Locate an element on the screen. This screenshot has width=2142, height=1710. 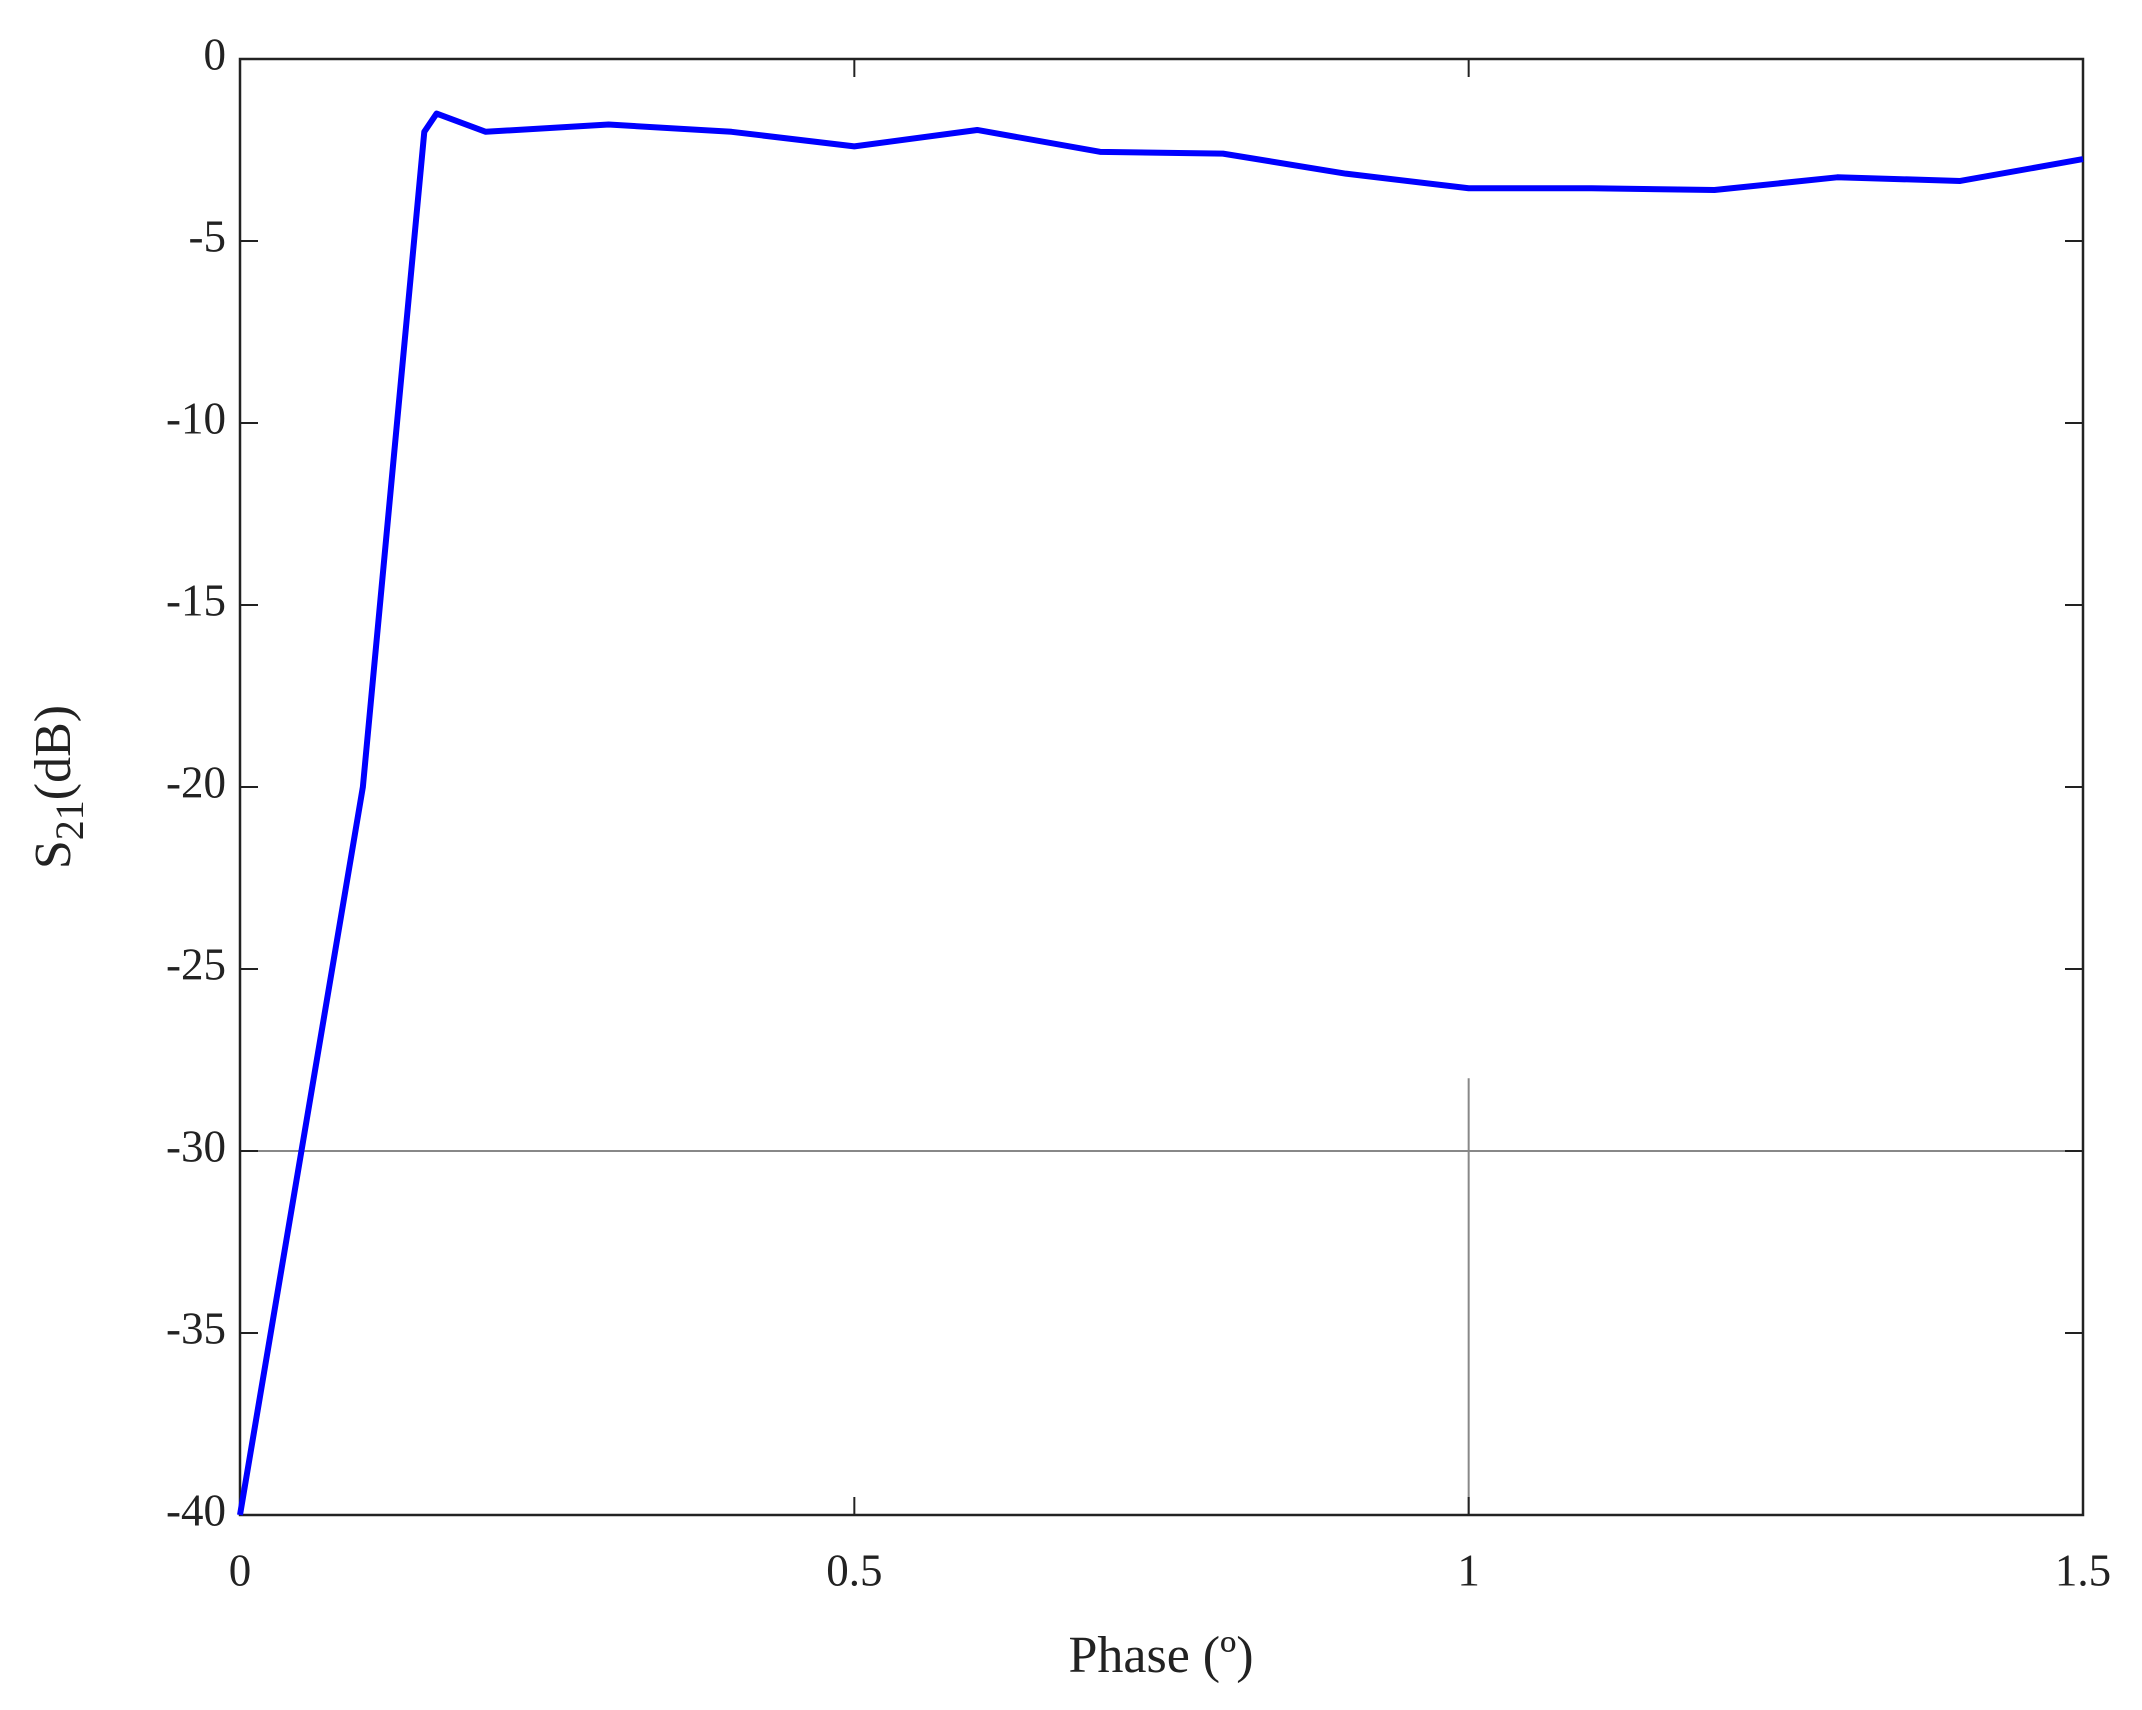
y-tick-label: -30 is located at coordinates (196, 1146).